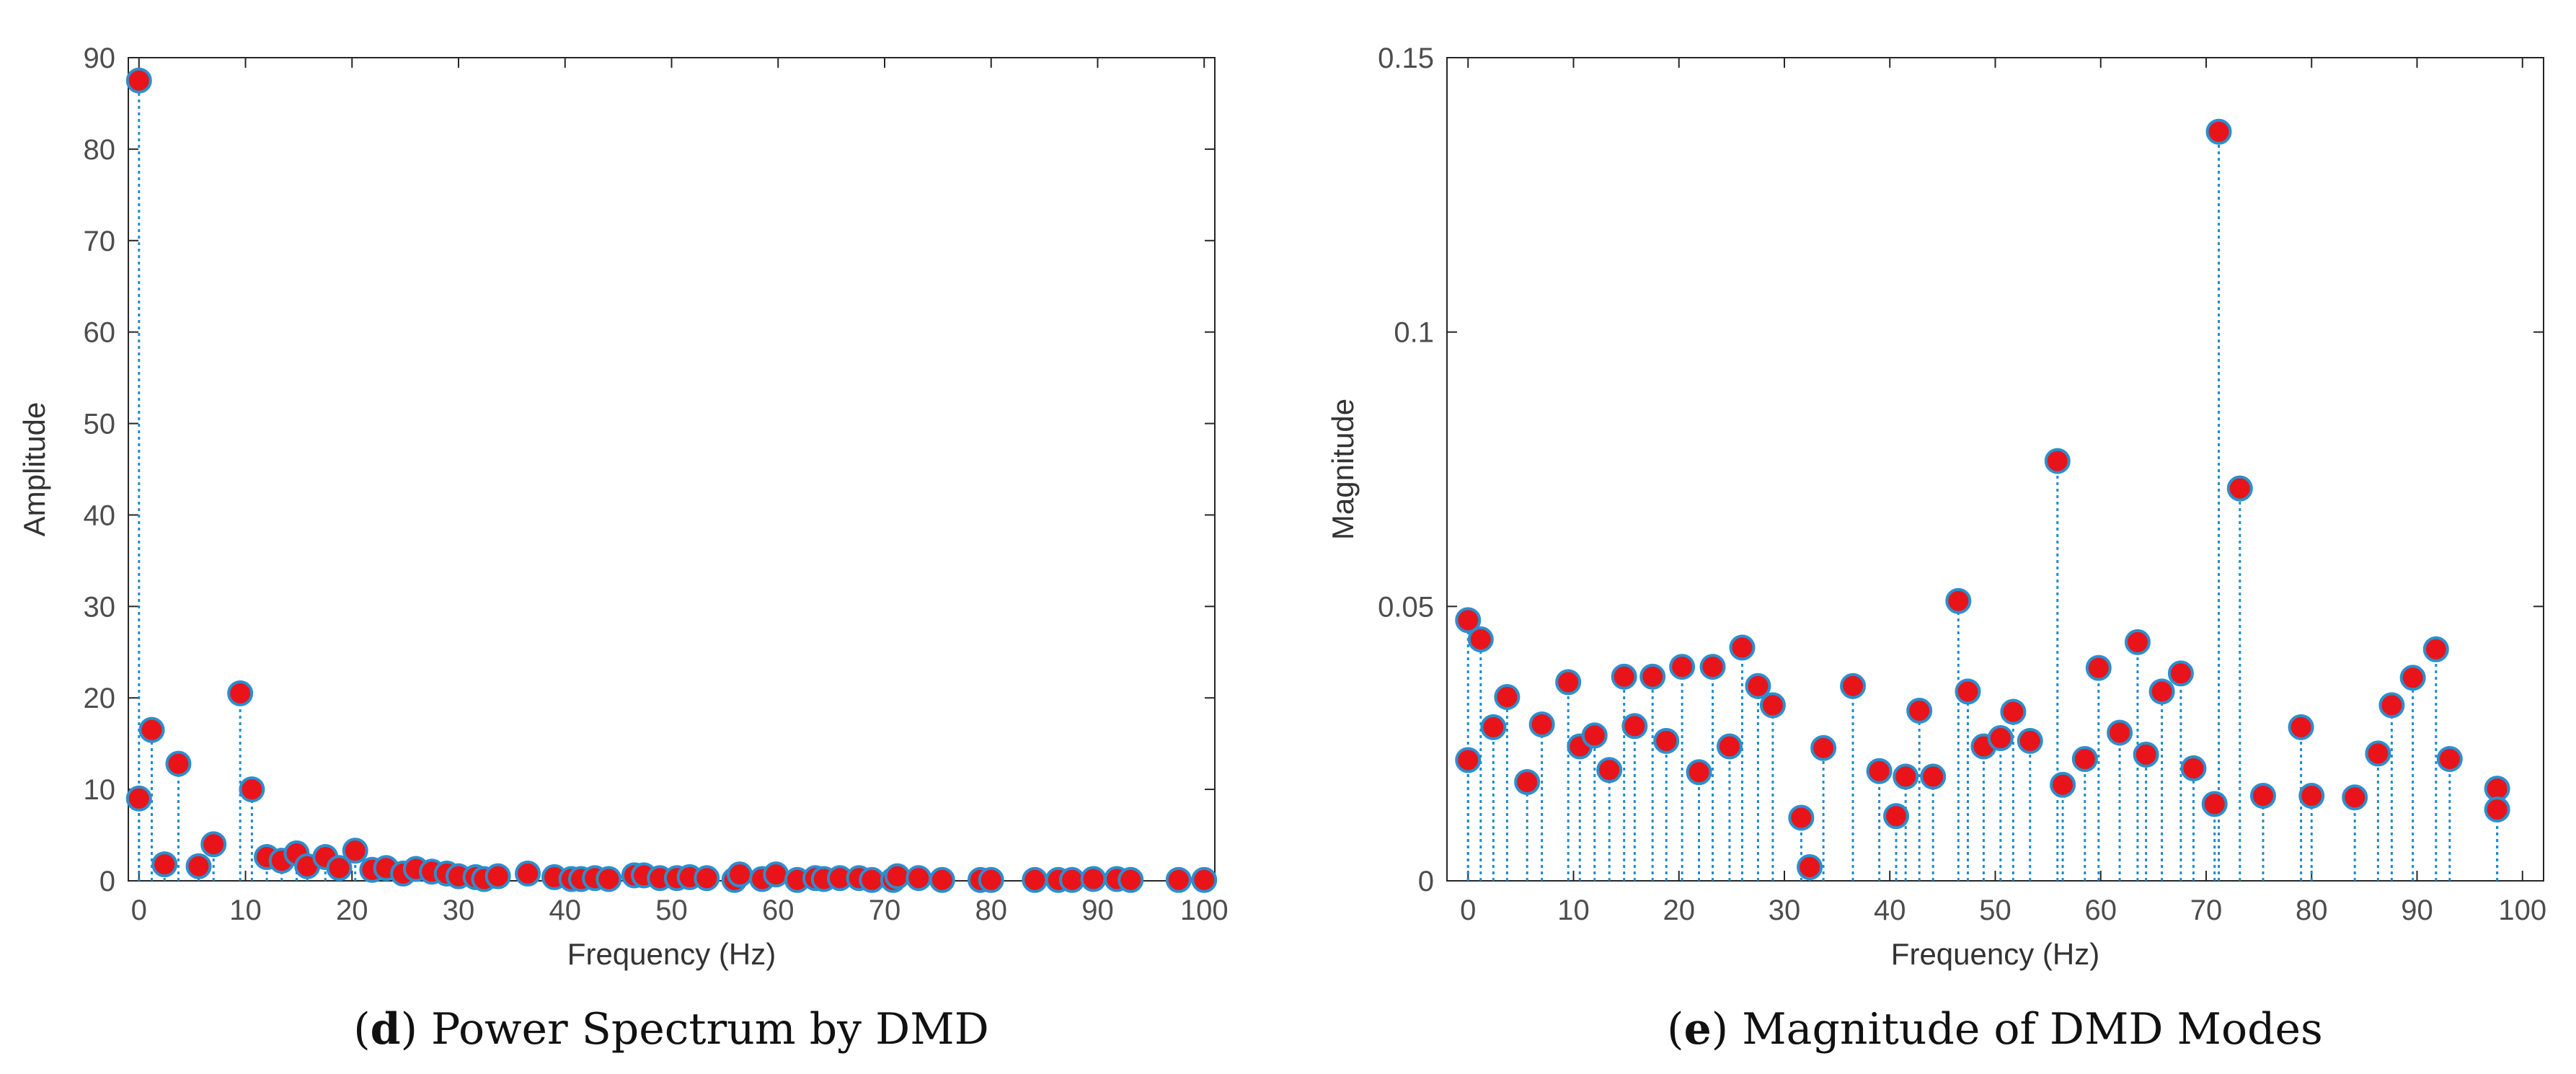  Describe the element at coordinates (1406, 607) in the screenshot. I see `y-tick-label: 0.05` at that location.